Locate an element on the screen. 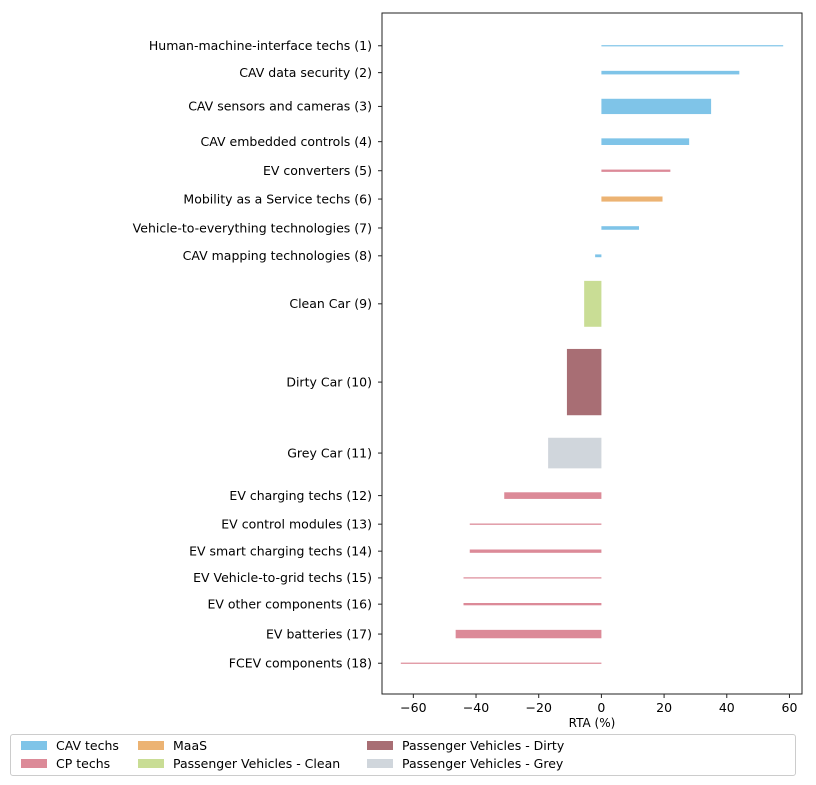 This screenshot has height=785, width=816. legend-item-5: Passenger Vehicles - Dirty is located at coordinates (465, 745).